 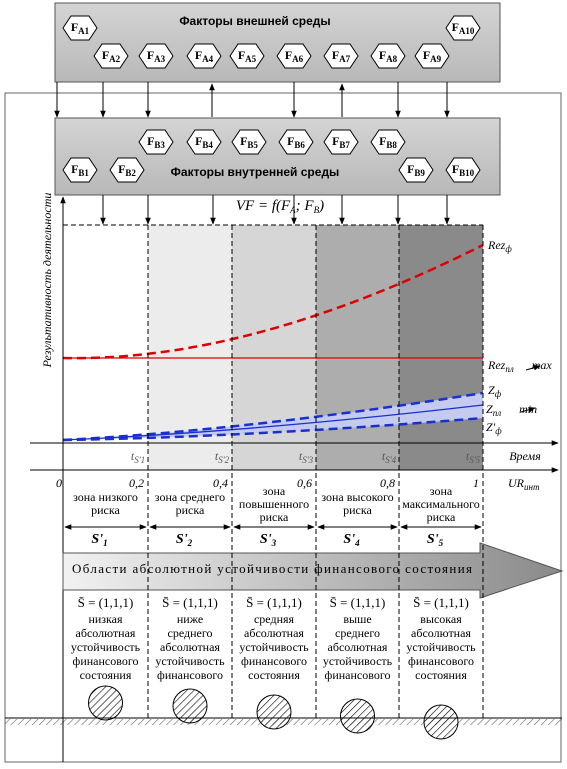 What do you see at coordinates (387, 483) in the screenshot?
I see `ur-tick: 0,8` at bounding box center [387, 483].